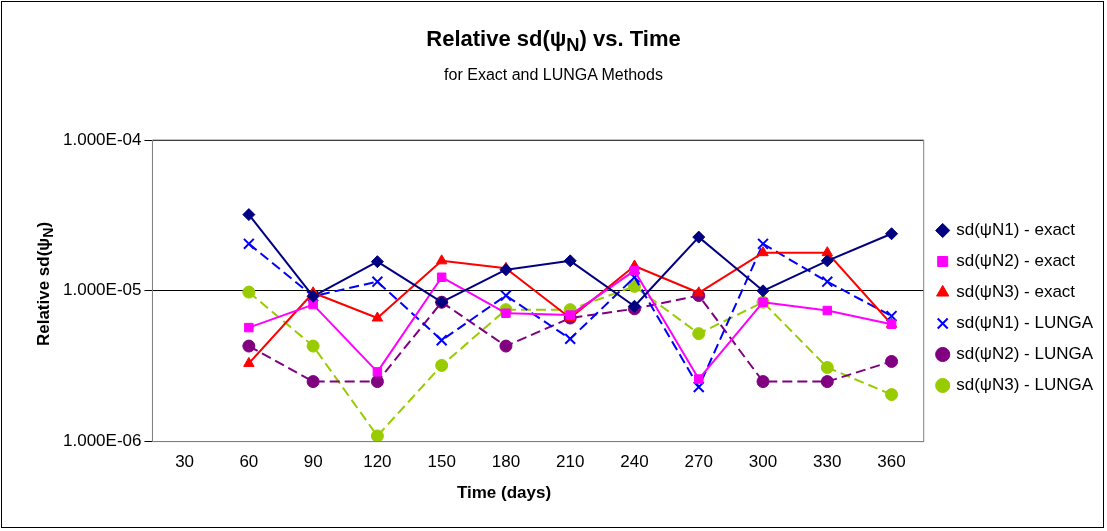  I want to click on y-tick-label: 1.000E-05, so click(102, 290).